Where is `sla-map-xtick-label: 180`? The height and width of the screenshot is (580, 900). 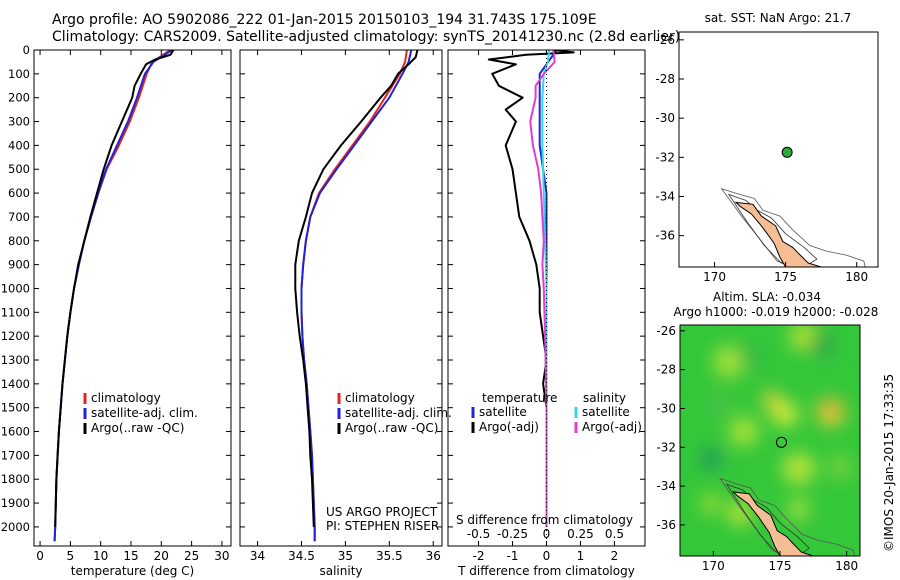
sla-map-xtick-label: 180 is located at coordinates (846, 566).